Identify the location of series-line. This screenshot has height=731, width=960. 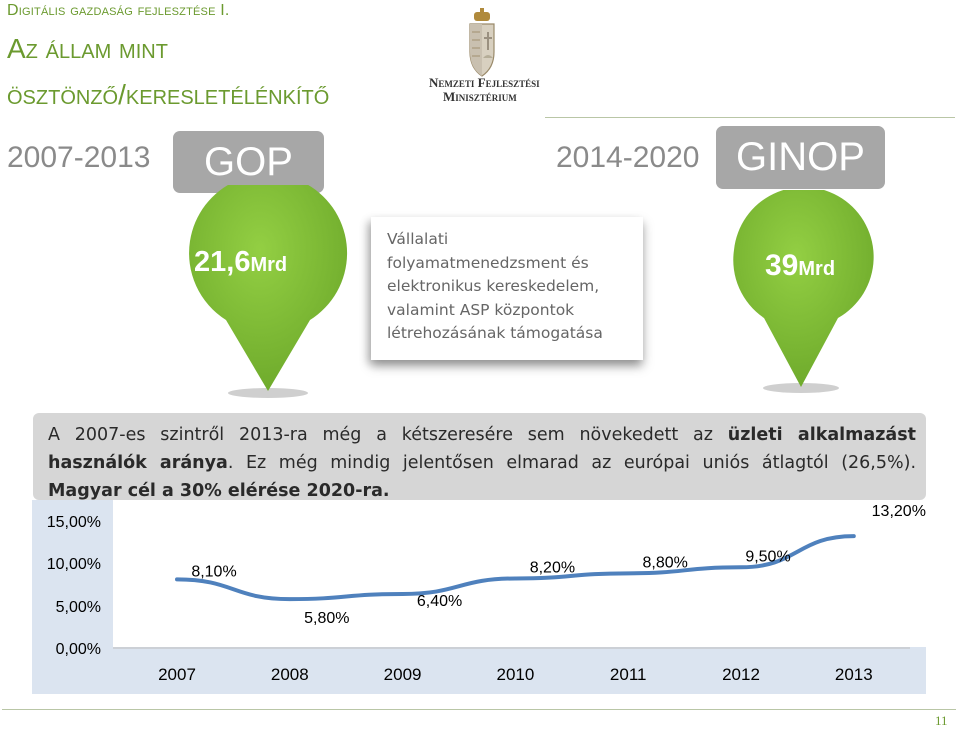
(515, 568).